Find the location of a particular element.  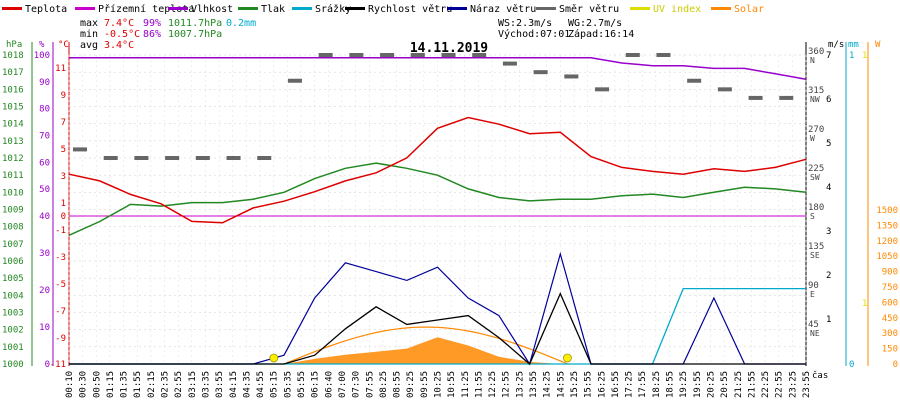

direction-compass-label: SW is located at coordinates (815, 177).